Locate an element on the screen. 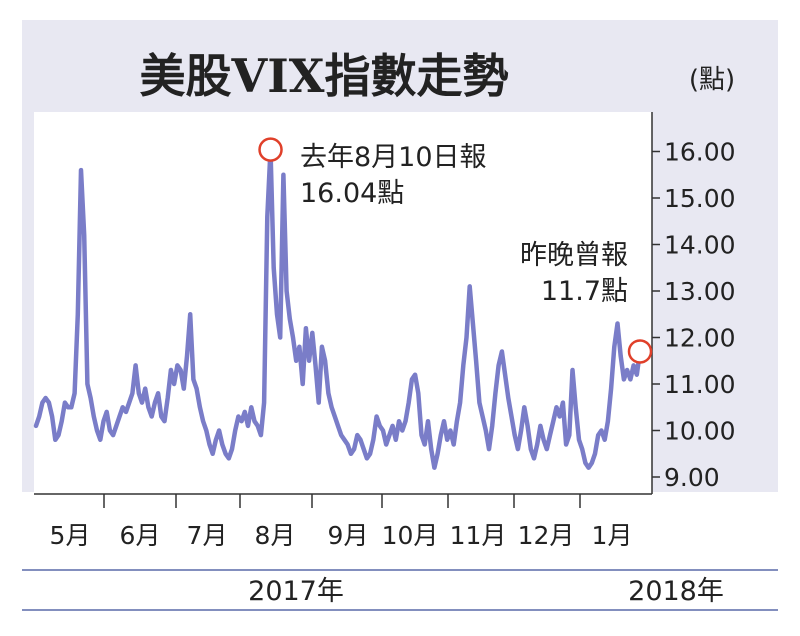 This screenshot has height=636, width=800. y-tick-label: 11.00 is located at coordinates (700, 384).